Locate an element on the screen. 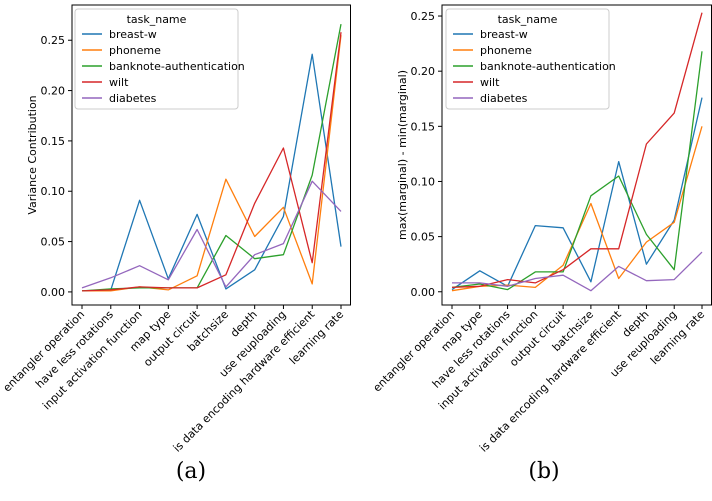  series-line-phoneme is located at coordinates (577, 209).